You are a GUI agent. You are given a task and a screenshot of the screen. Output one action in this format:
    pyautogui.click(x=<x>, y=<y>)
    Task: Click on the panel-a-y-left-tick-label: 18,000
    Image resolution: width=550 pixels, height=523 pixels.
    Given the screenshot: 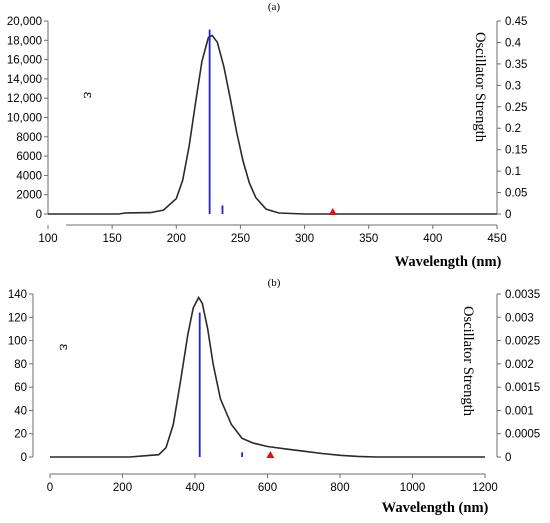 What is the action you would take?
    pyautogui.click(x=24, y=41)
    